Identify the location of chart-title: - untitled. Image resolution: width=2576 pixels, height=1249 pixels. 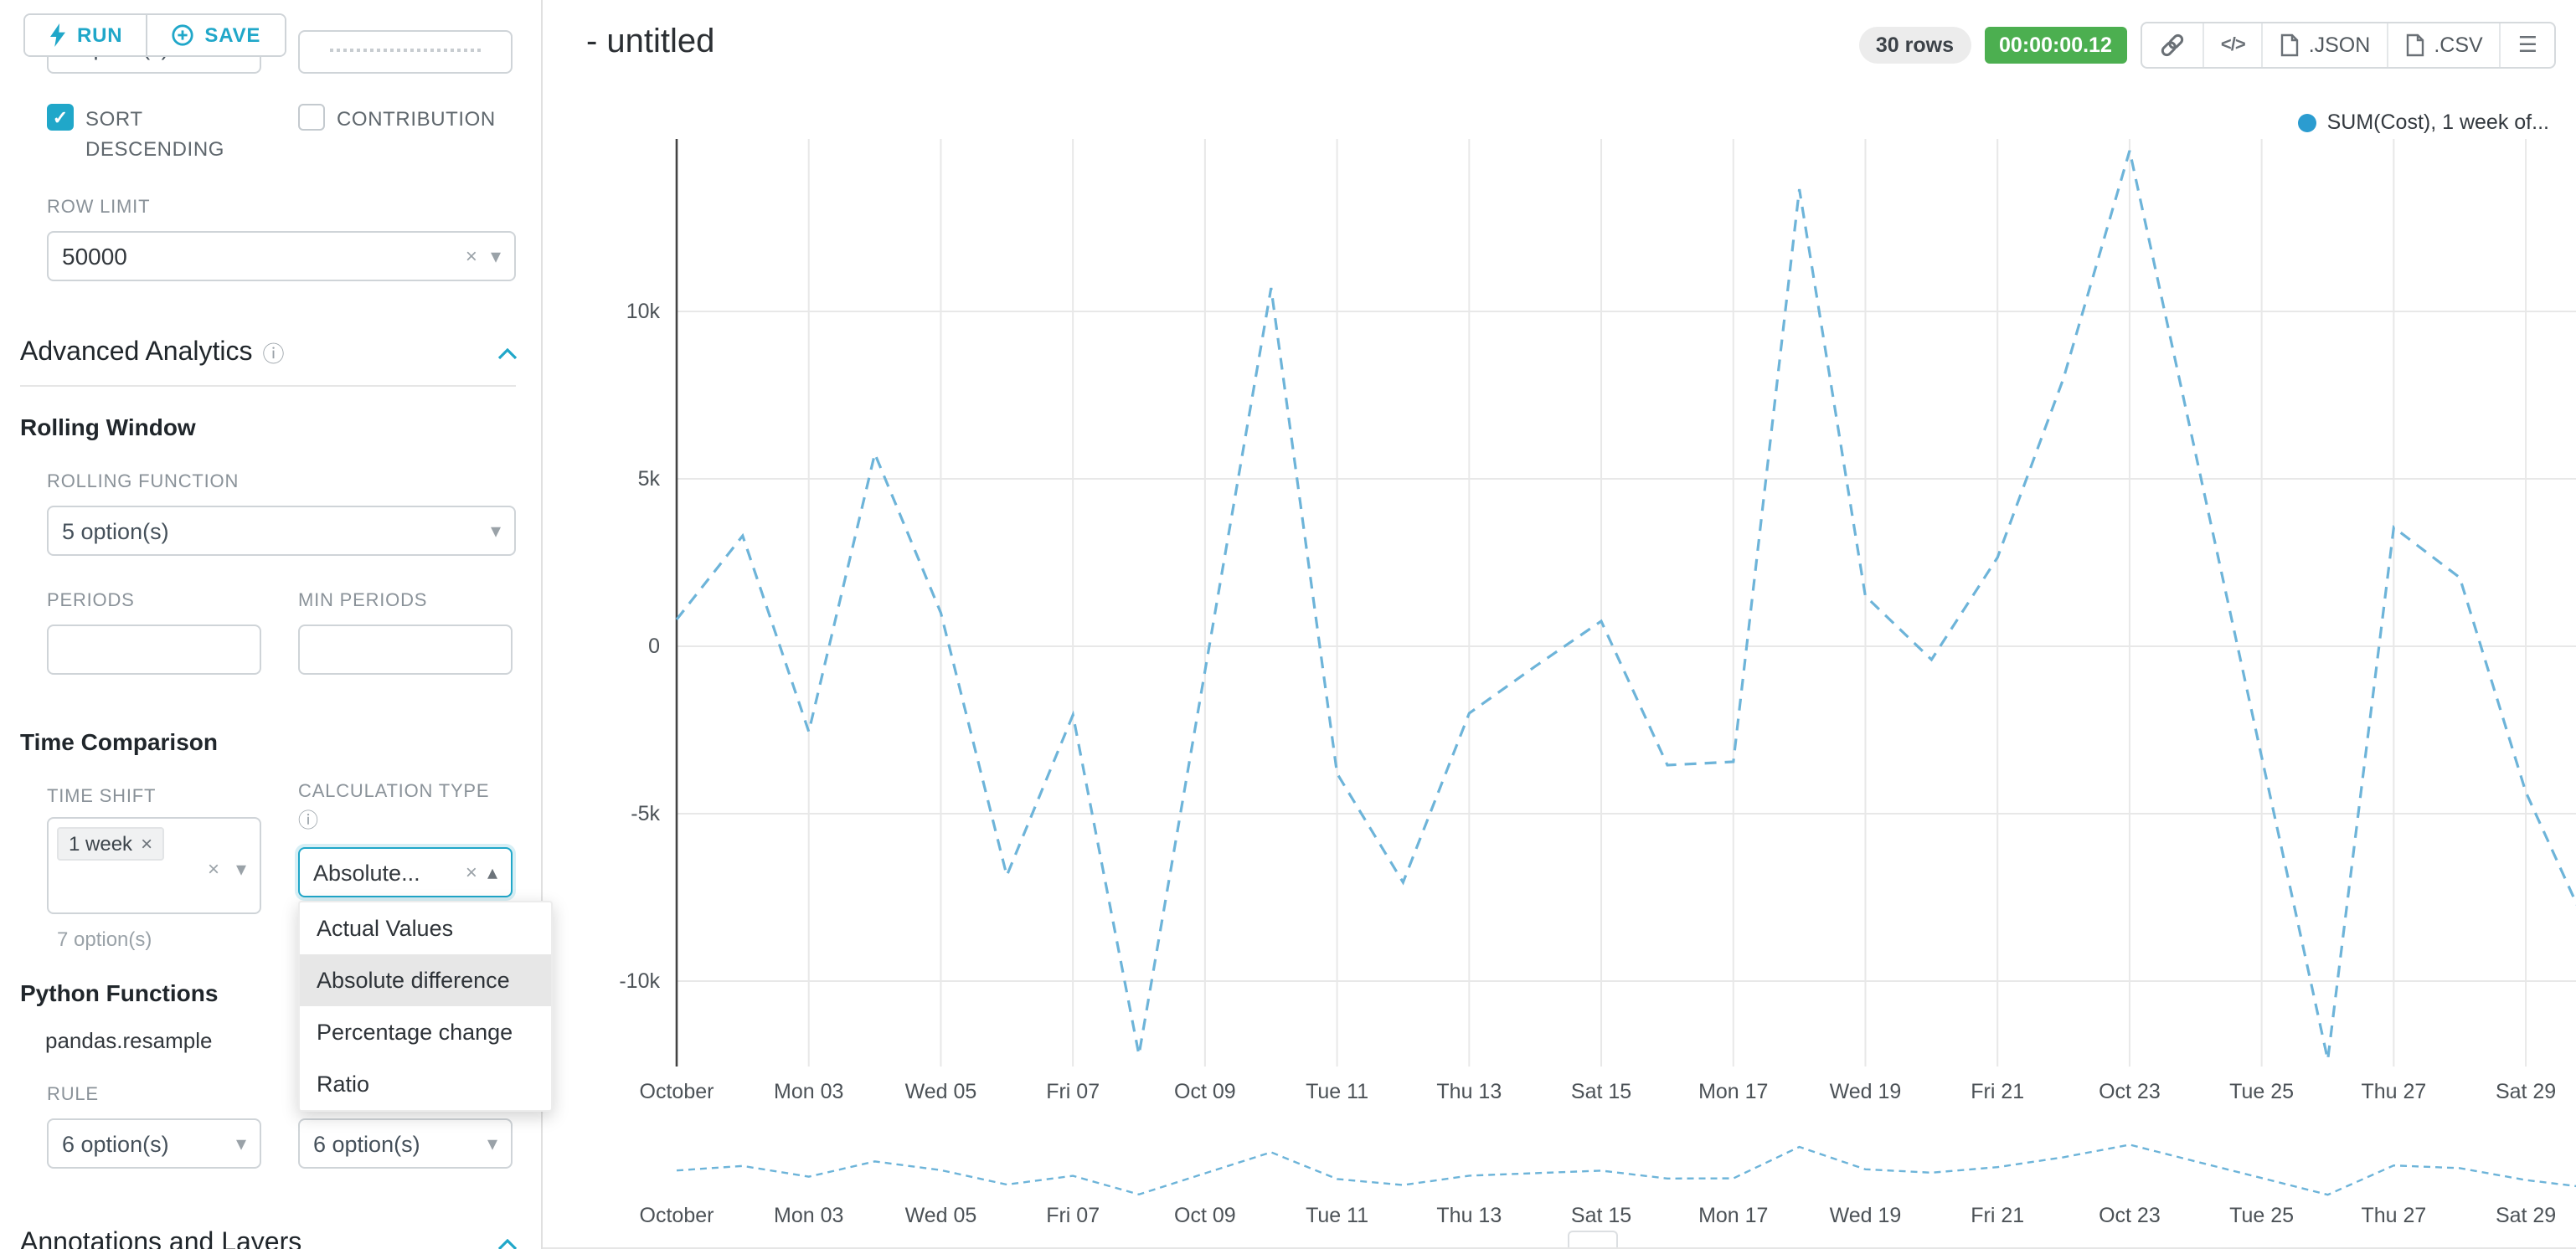
(650, 41).